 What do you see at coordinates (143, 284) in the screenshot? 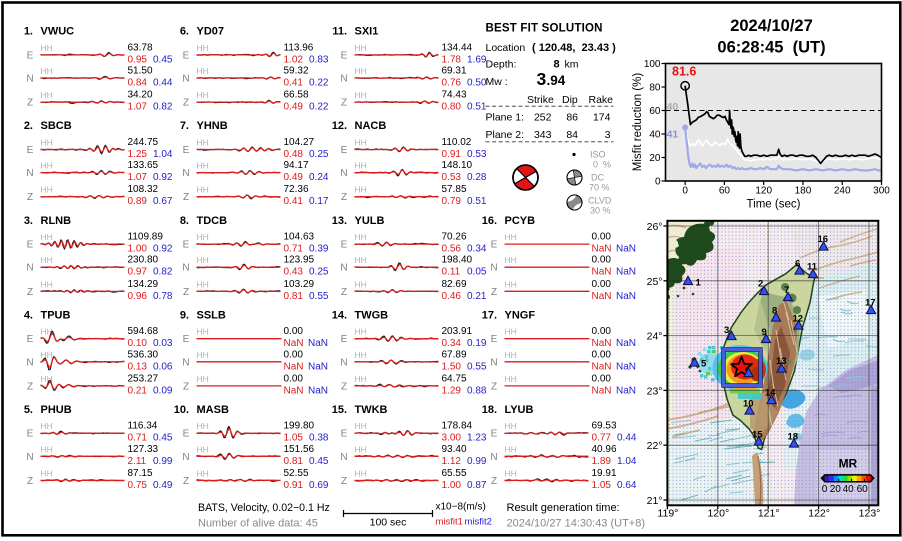
I see `svg-text: 134.29` at bounding box center [143, 284].